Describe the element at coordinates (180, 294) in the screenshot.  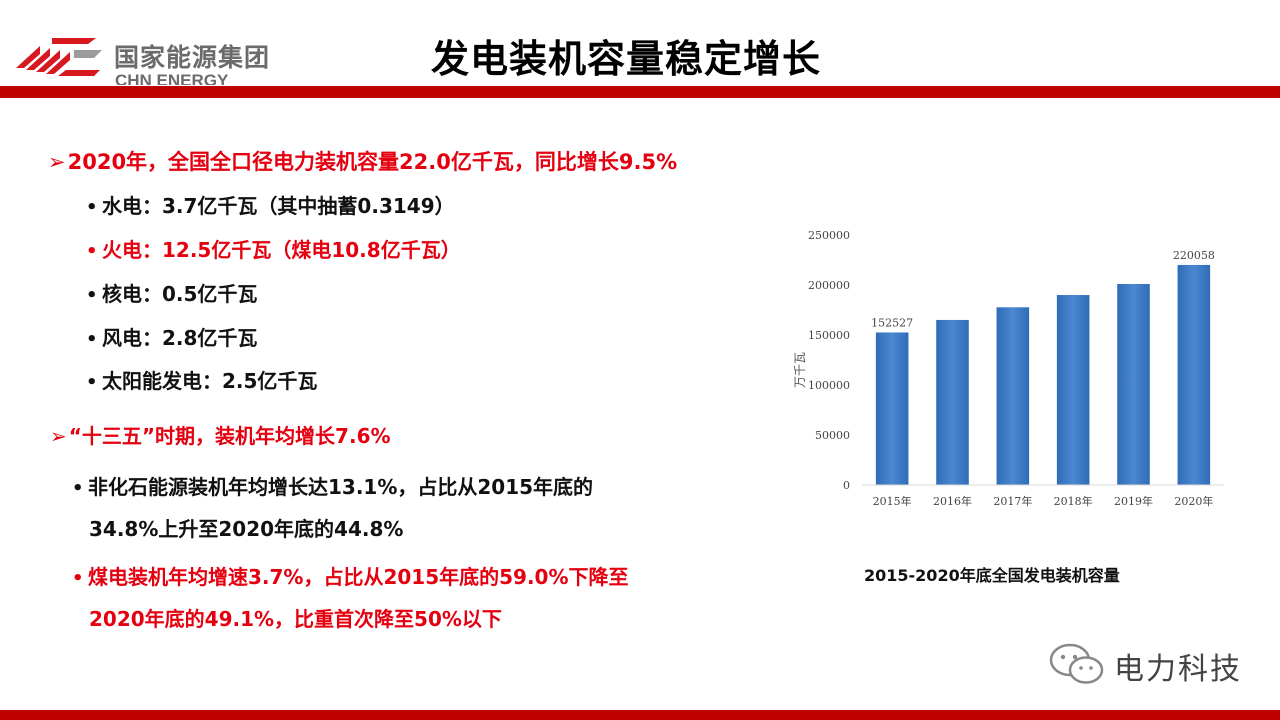
I see `list-item-text: 核电：0.5亿千瓦` at that location.